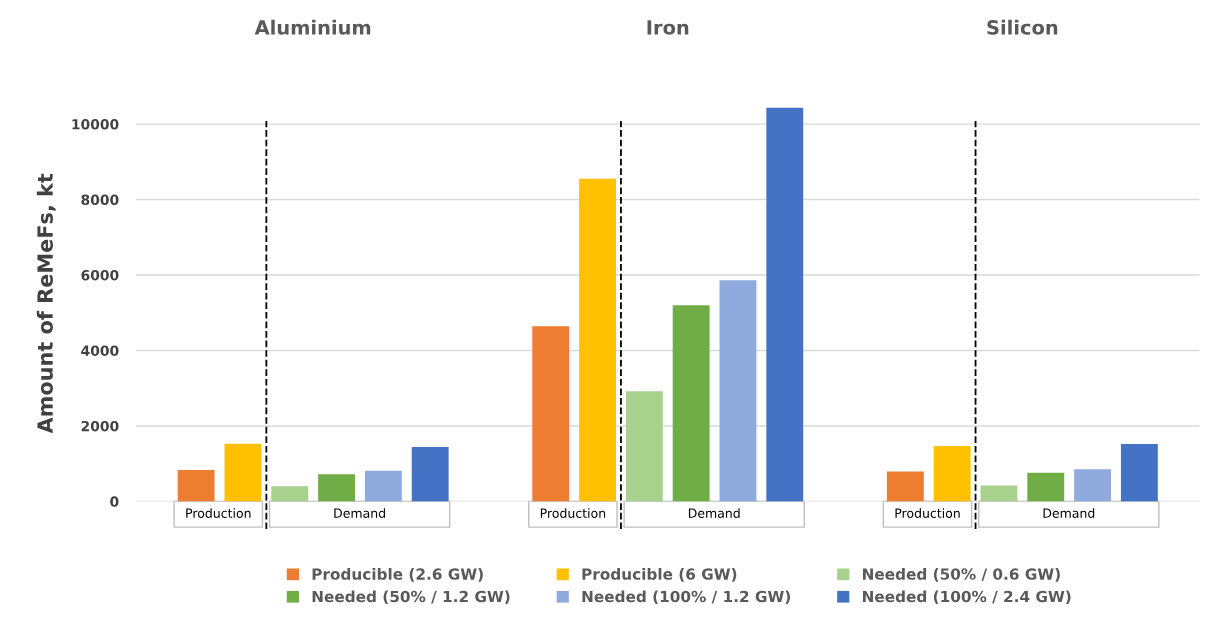 This screenshot has height=619, width=1213. I want to click on y-tick-label: 4000, so click(100, 350).